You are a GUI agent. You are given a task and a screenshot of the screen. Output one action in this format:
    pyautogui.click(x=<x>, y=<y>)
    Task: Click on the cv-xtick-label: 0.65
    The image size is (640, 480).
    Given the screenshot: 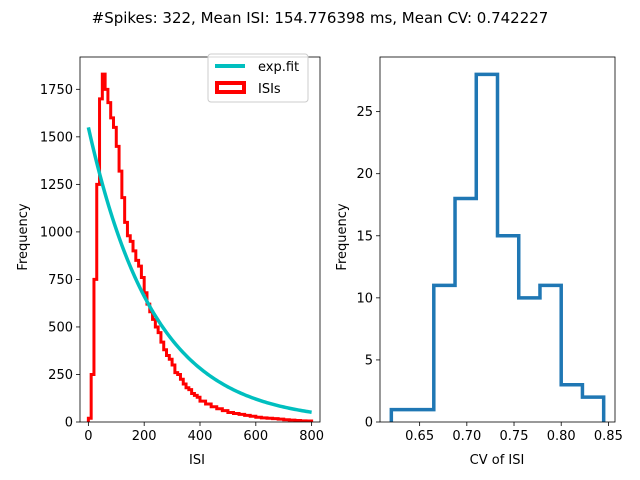 What is the action you would take?
    pyautogui.click(x=419, y=436)
    